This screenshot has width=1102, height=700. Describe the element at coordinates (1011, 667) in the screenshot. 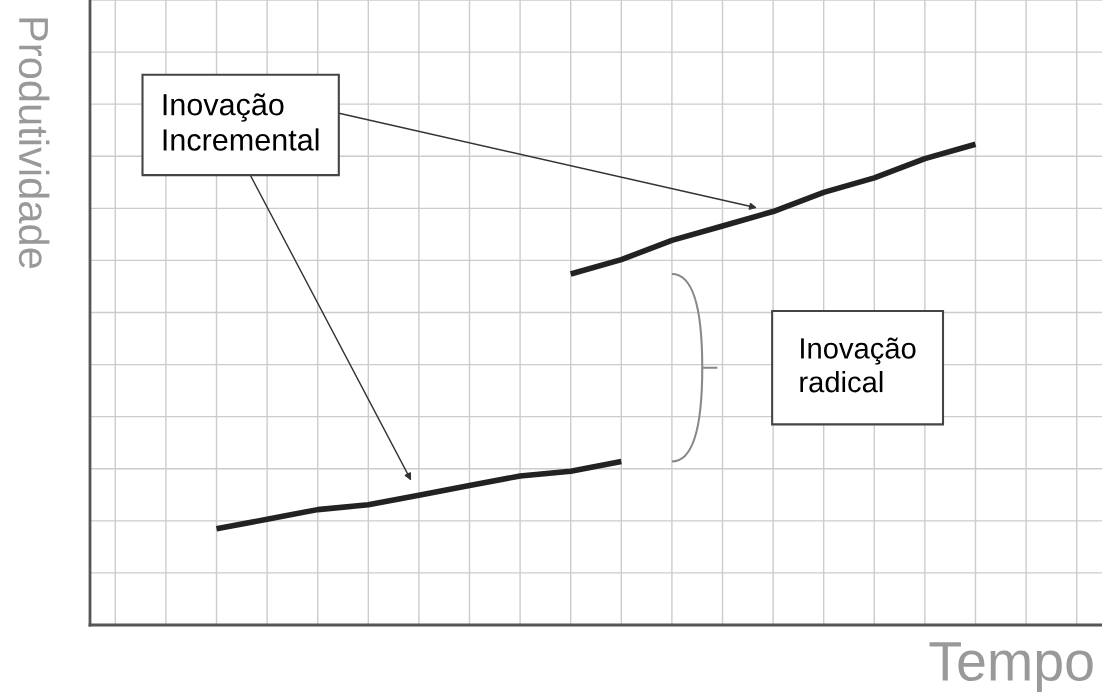

I see `x-axis-title: Tempo` at that location.